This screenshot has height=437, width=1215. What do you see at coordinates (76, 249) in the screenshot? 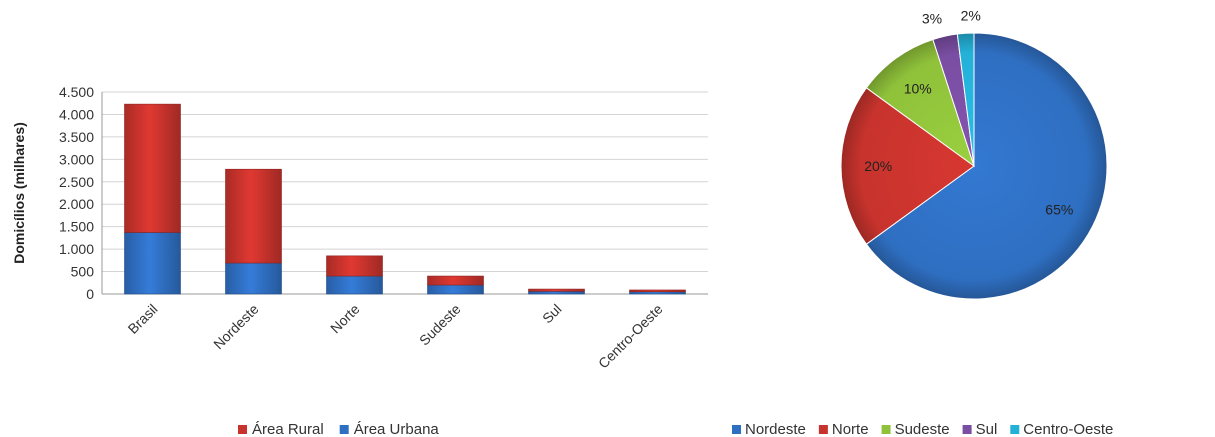
I see `y-tick-label: 1.000` at bounding box center [76, 249].